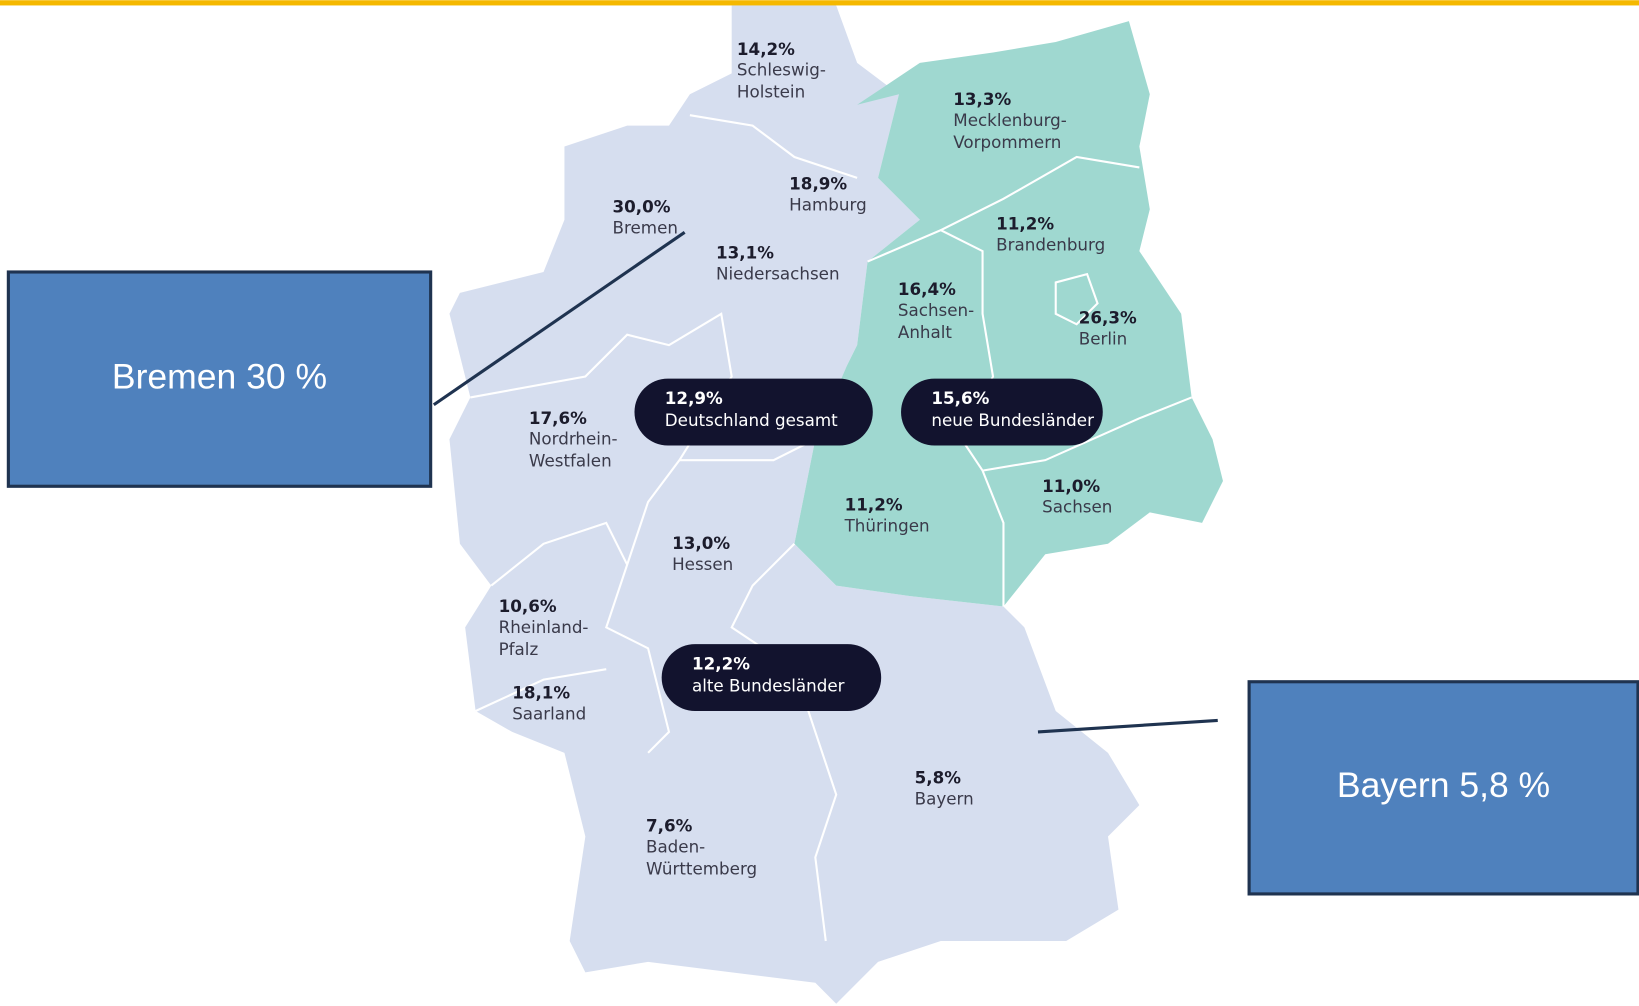 This screenshot has height=1006, width=1639. What do you see at coordinates (818, 184) in the screenshot?
I see `region-value: 18,9%` at bounding box center [818, 184].